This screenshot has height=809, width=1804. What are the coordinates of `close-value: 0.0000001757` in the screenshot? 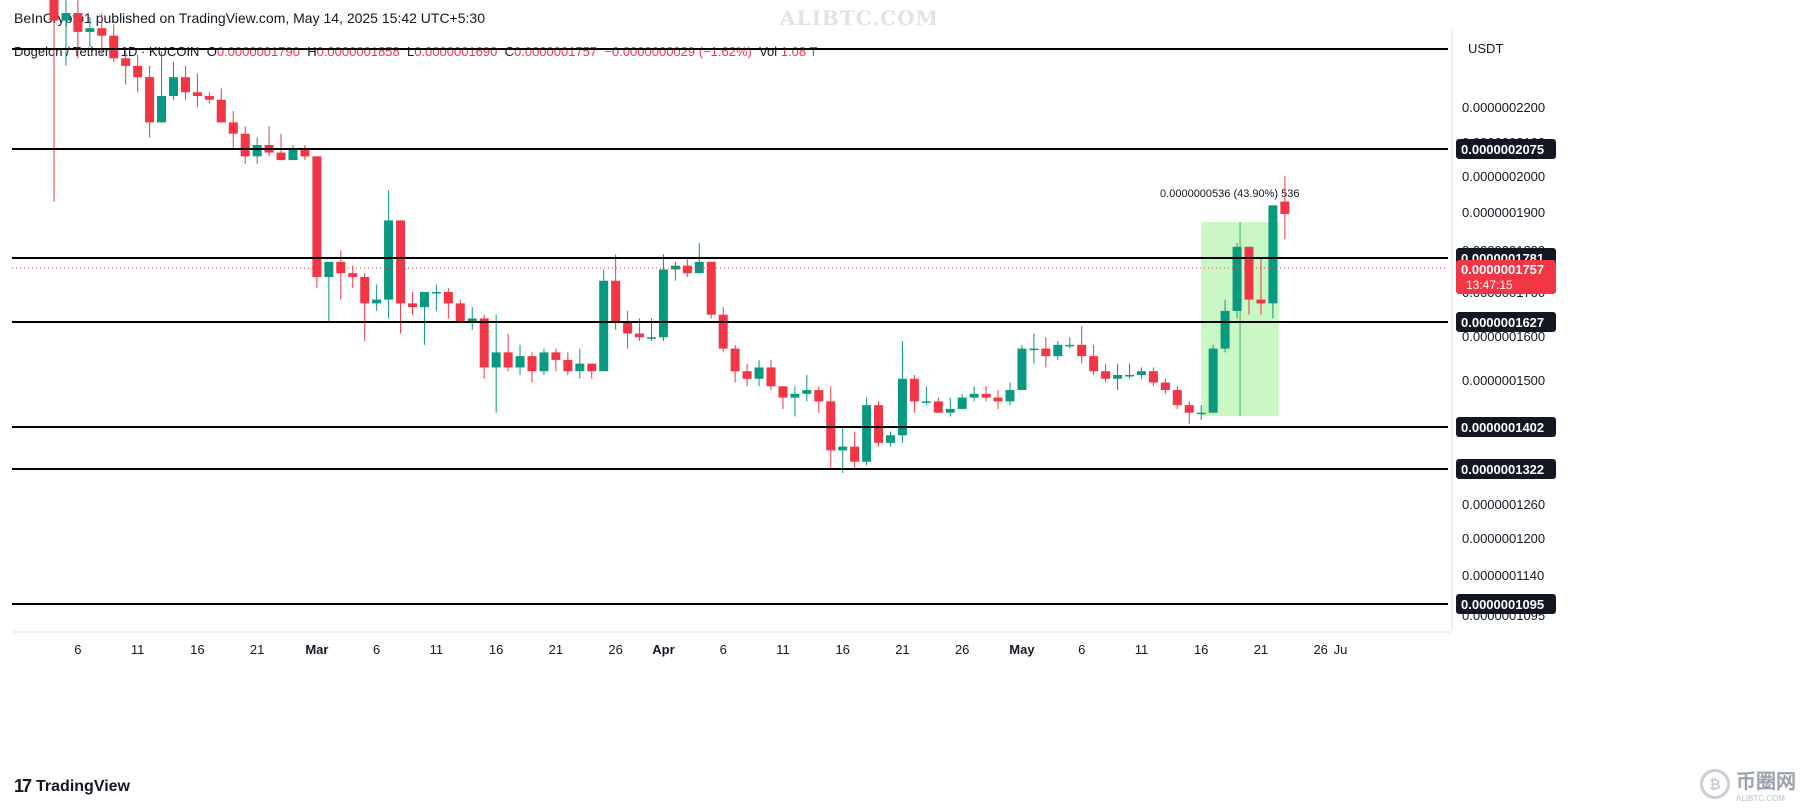 It's located at (556, 51).